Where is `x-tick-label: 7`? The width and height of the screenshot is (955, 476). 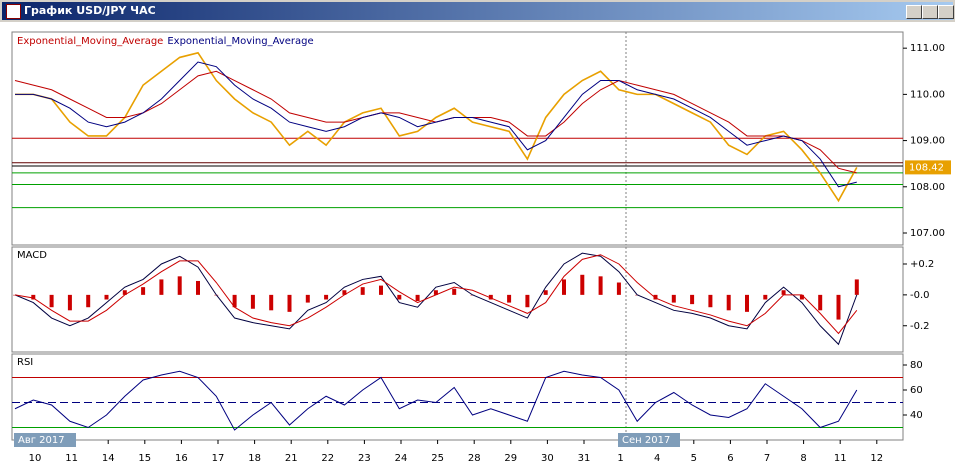 x-tick-label: 7 is located at coordinates (767, 458).